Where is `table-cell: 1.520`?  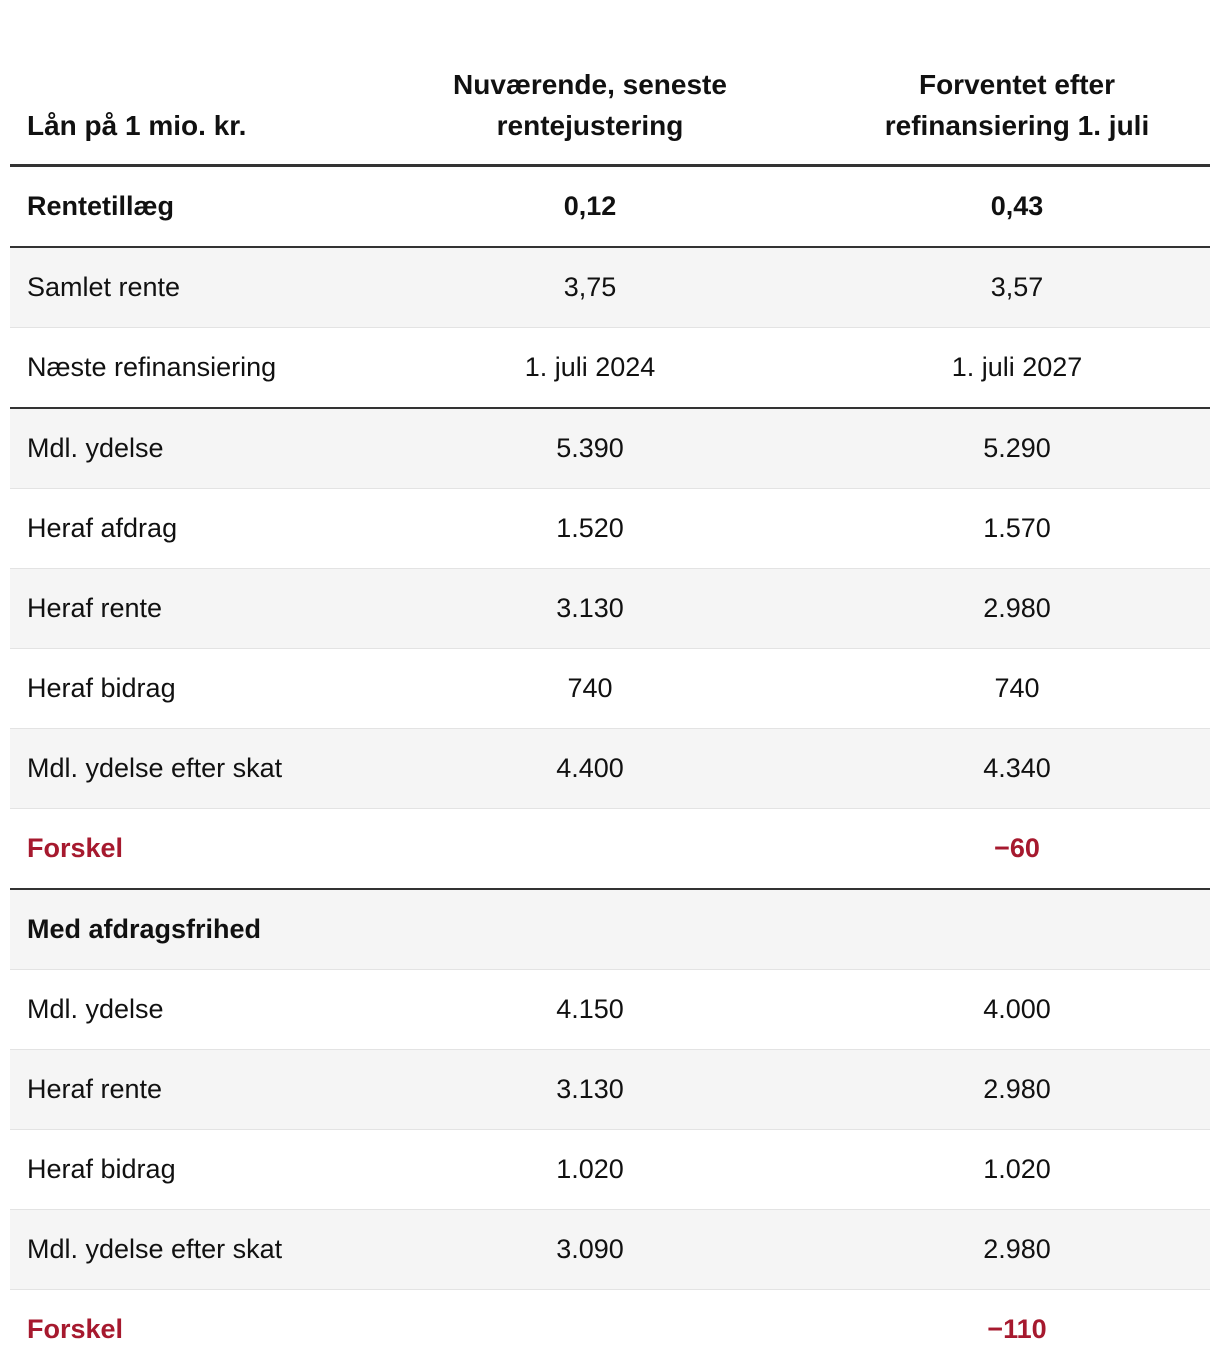 table-cell: 1.520 is located at coordinates (590, 529).